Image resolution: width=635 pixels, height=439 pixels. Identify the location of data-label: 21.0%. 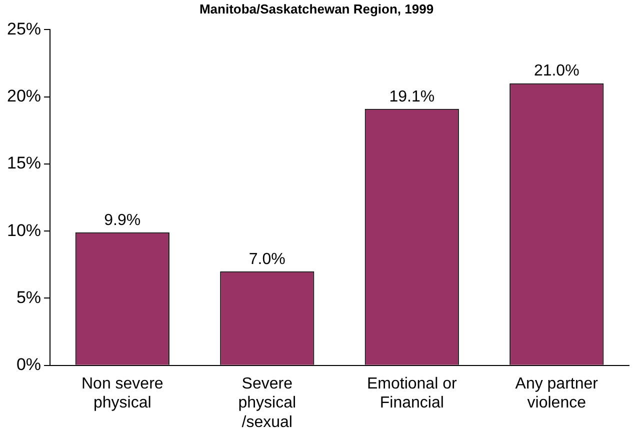
(557, 71).